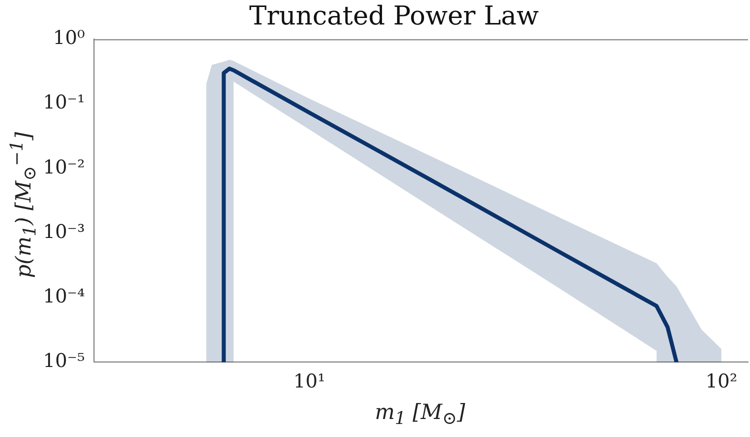 This screenshot has width=750, height=437. I want to click on y-tick-label: 10⁻², so click(63, 167).